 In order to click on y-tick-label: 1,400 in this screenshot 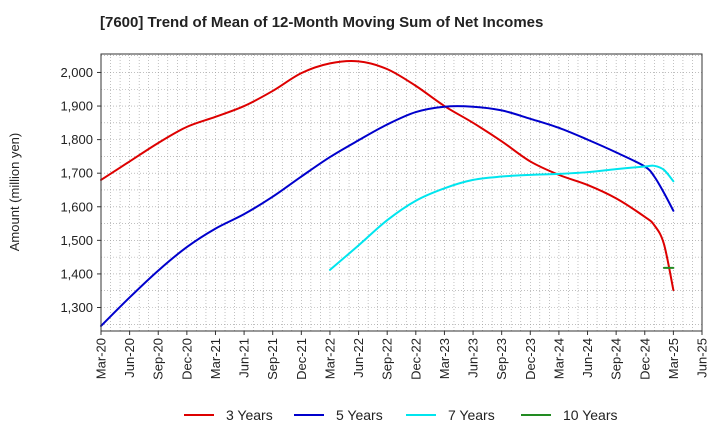, I will do `click(76, 273)`.